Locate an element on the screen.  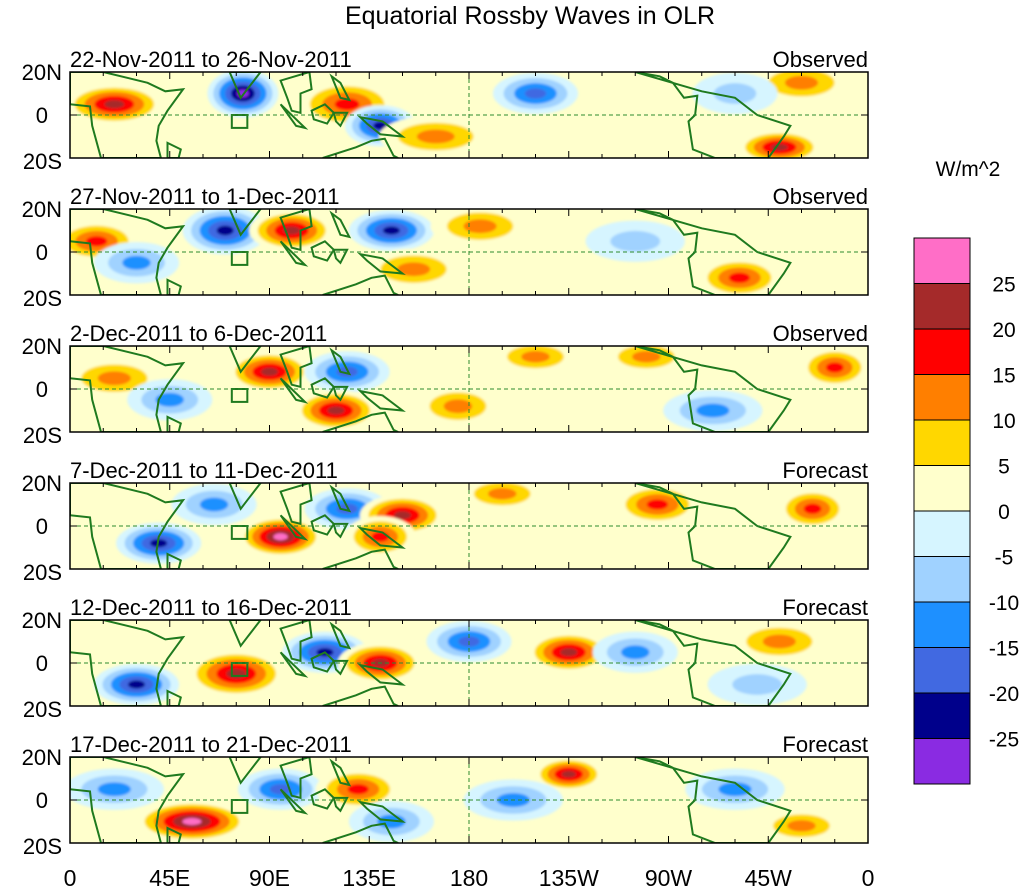
colorbar-label: 20 is located at coordinates (1003, 330).